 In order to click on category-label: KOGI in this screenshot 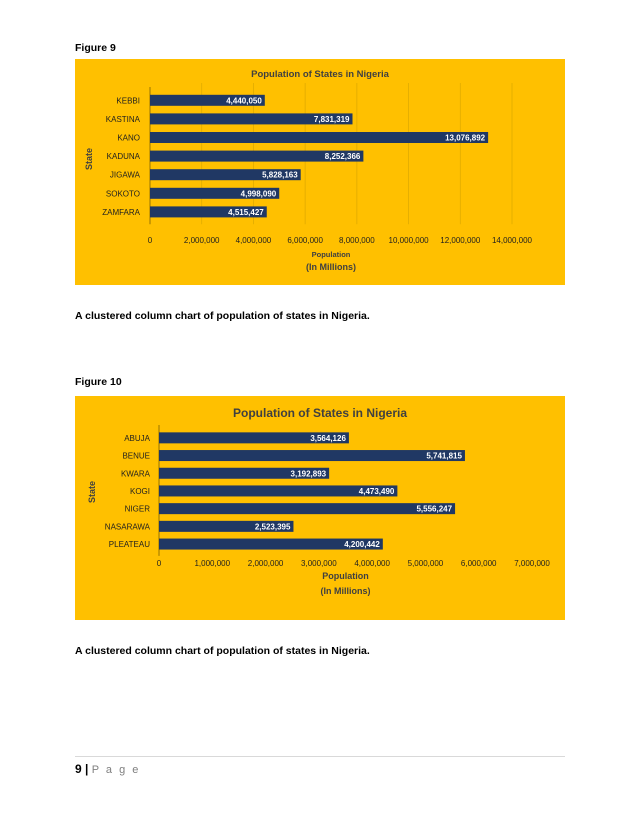, I will do `click(140, 491)`.